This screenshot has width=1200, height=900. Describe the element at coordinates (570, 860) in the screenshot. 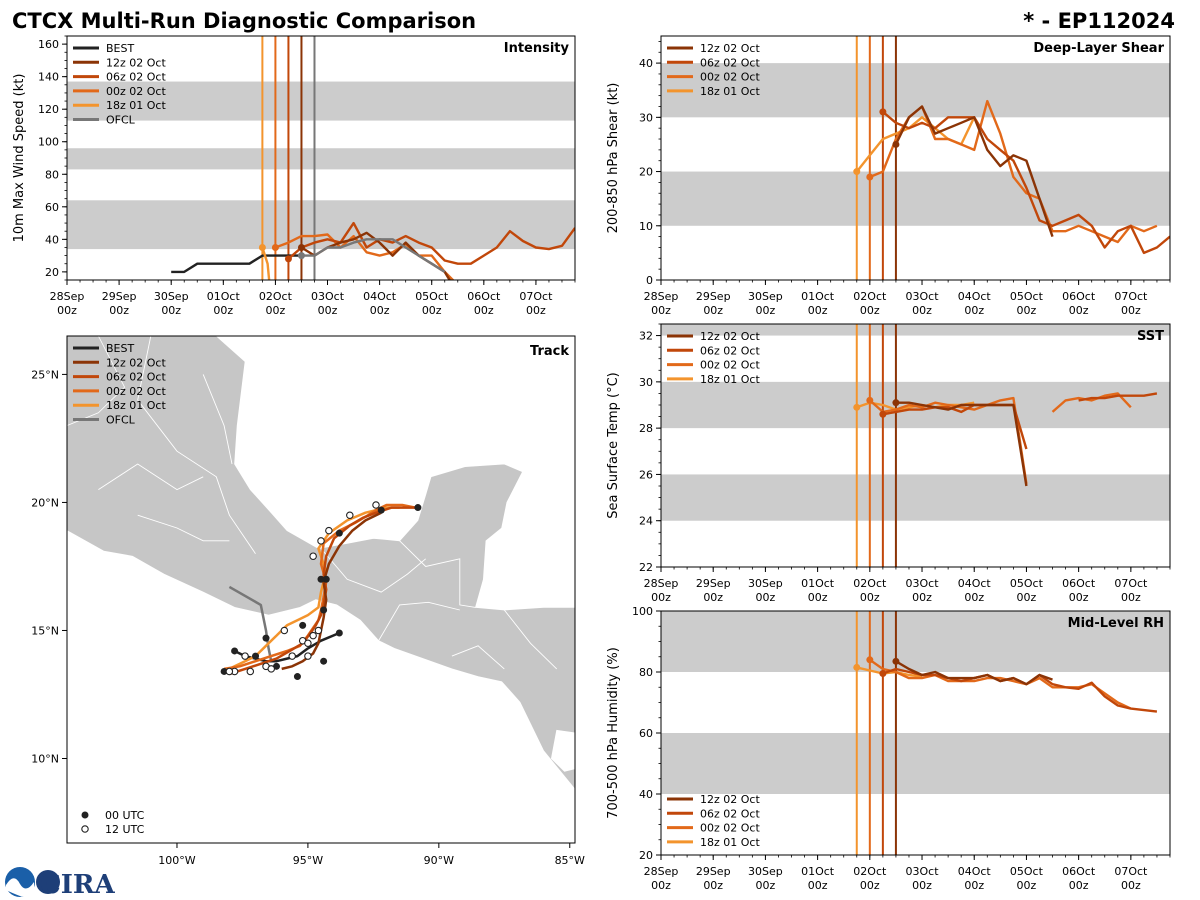

I see `track-x-tick-label: 85°W` at that location.